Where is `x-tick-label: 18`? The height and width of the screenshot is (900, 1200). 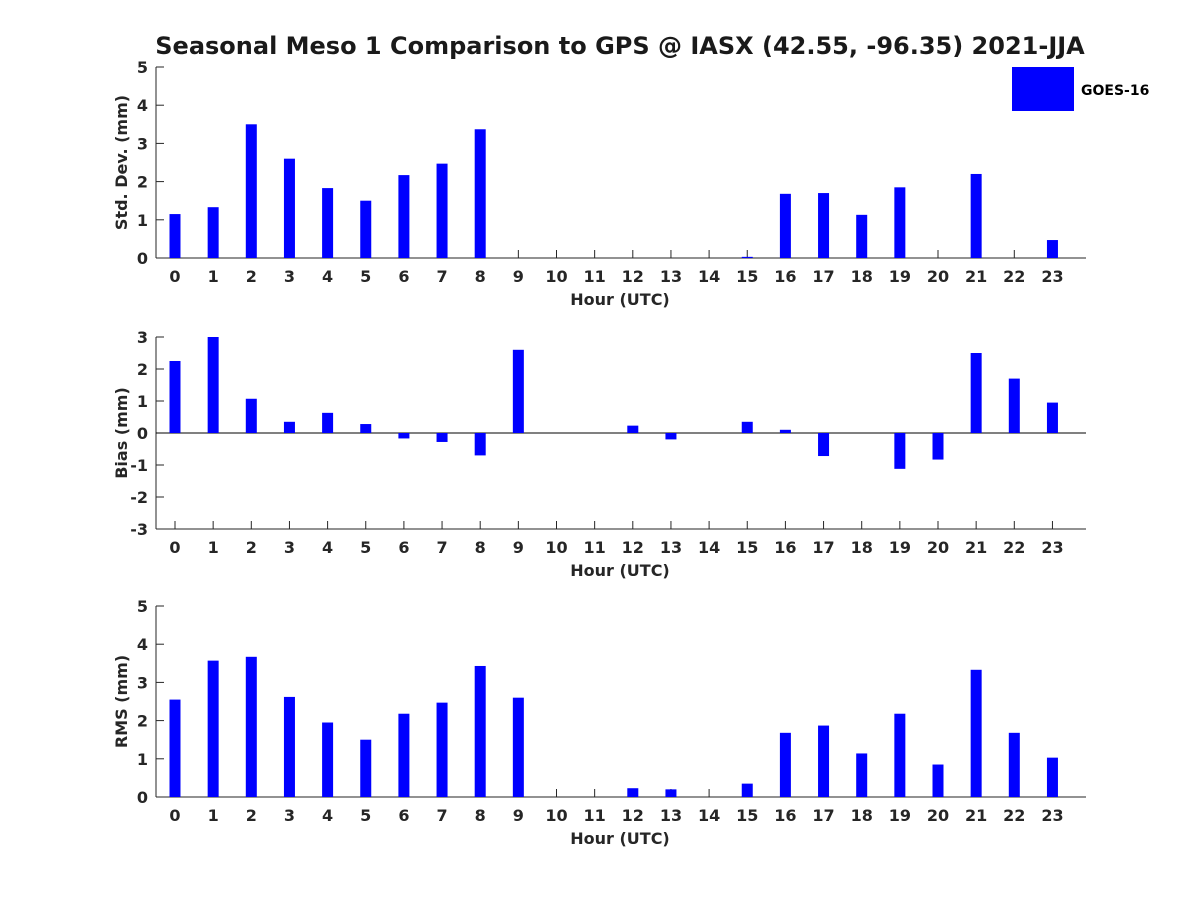
x-tick-label: 18 is located at coordinates (862, 547).